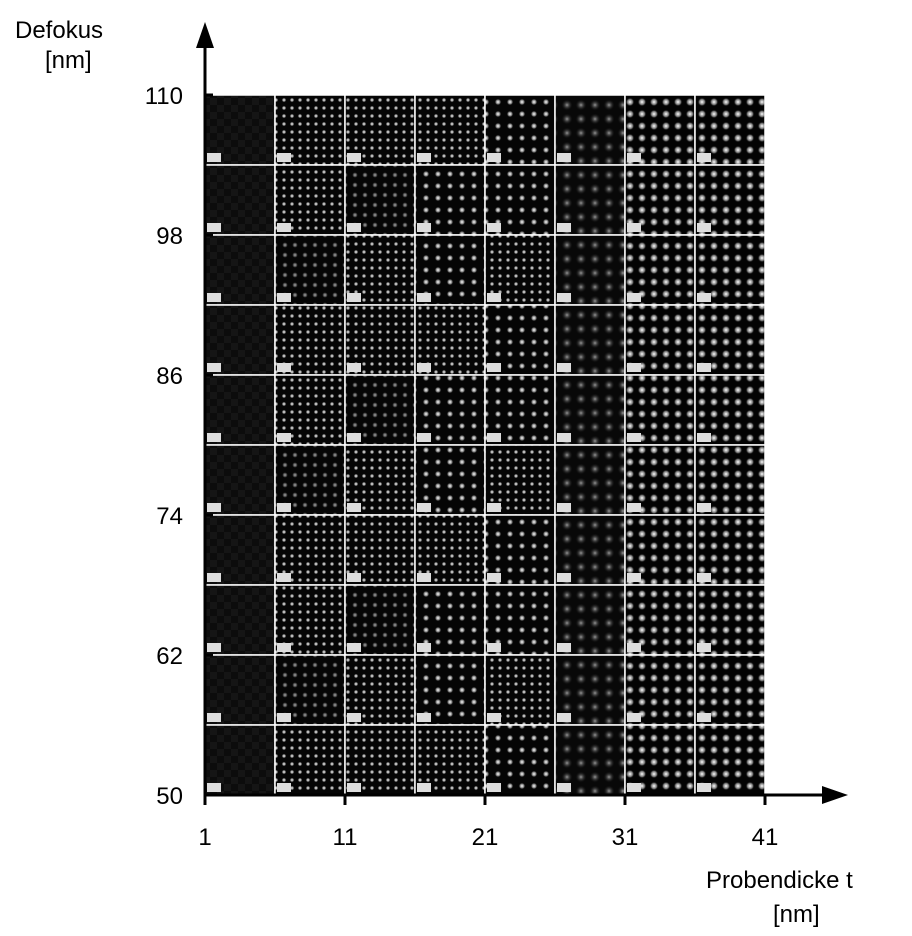 This screenshot has height=936, width=912. What do you see at coordinates (485, 837) in the screenshot?
I see `x-tick-label: 21` at bounding box center [485, 837].